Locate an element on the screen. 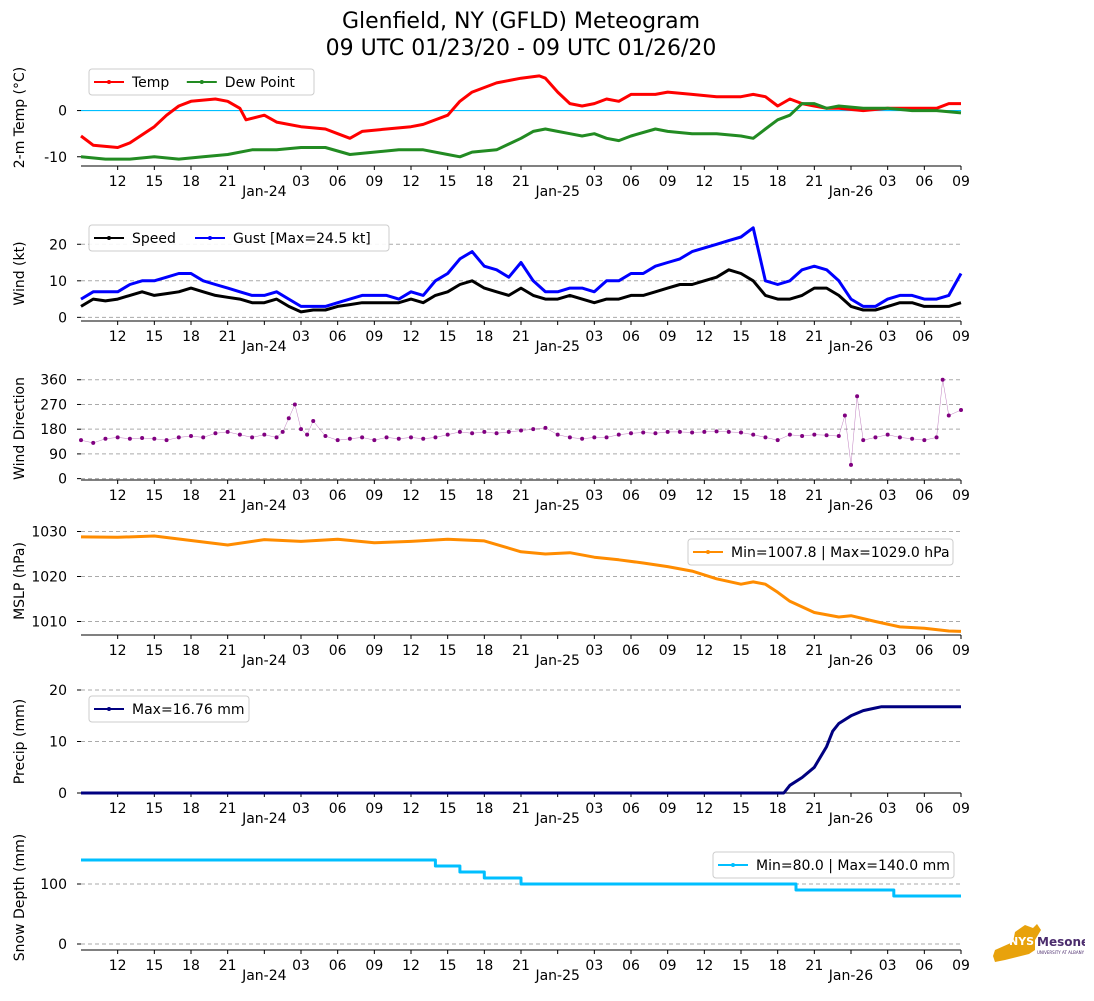 The height and width of the screenshot is (1001, 1094). y-tick-label: 270 is located at coordinates (53, 405).